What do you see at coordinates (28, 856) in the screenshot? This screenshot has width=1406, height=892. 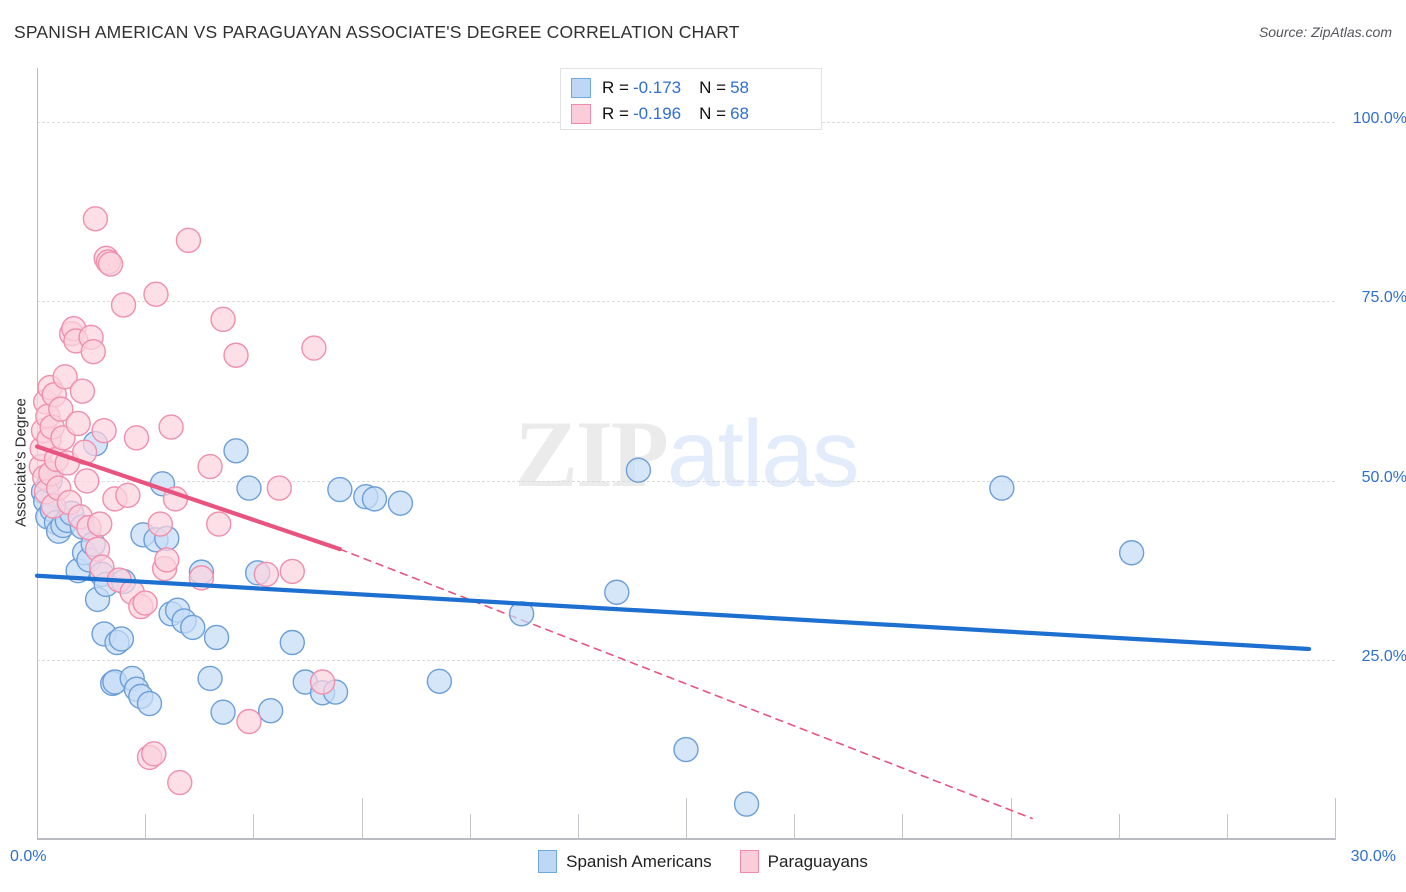 I see `x-axis-min-label: 0.0%` at bounding box center [28, 856].